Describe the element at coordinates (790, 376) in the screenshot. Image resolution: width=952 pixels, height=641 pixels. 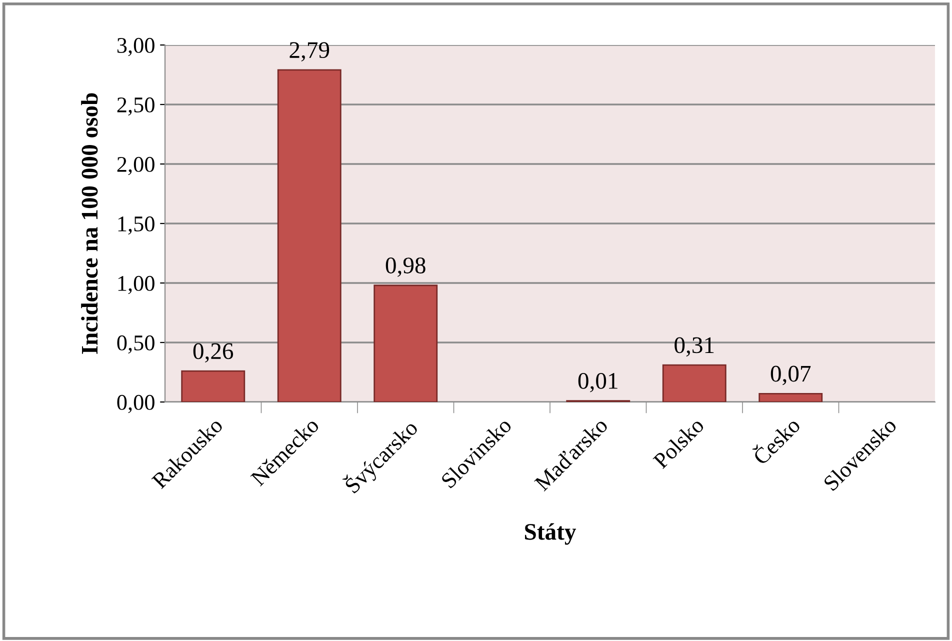
I see `data-label: 0,07` at that location.